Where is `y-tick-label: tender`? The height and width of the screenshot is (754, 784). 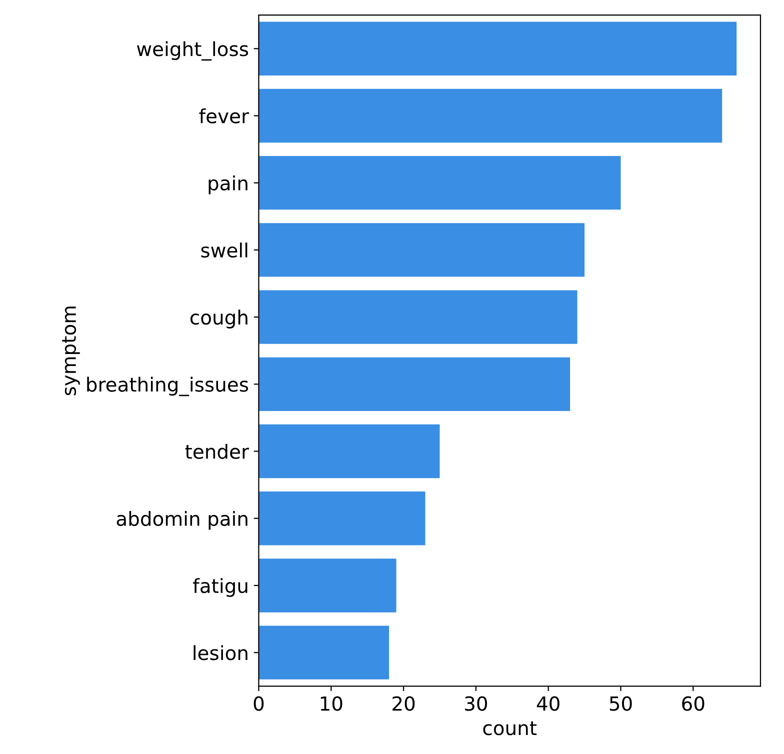 y-tick-label: tender is located at coordinates (217, 451).